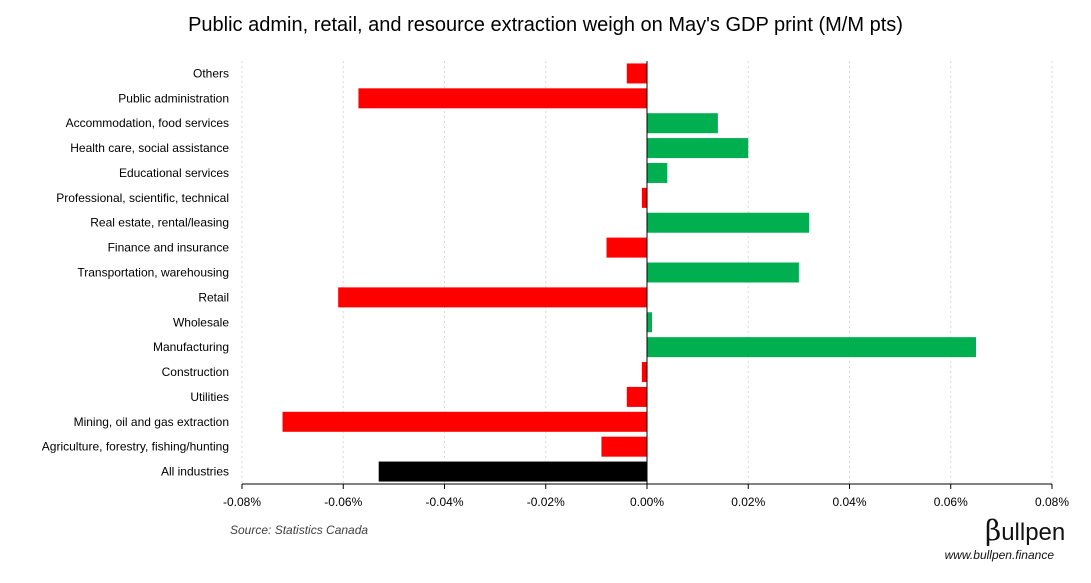 The image size is (1091, 583). What do you see at coordinates (173, 98) in the screenshot?
I see `category-label: Public administration` at bounding box center [173, 98].